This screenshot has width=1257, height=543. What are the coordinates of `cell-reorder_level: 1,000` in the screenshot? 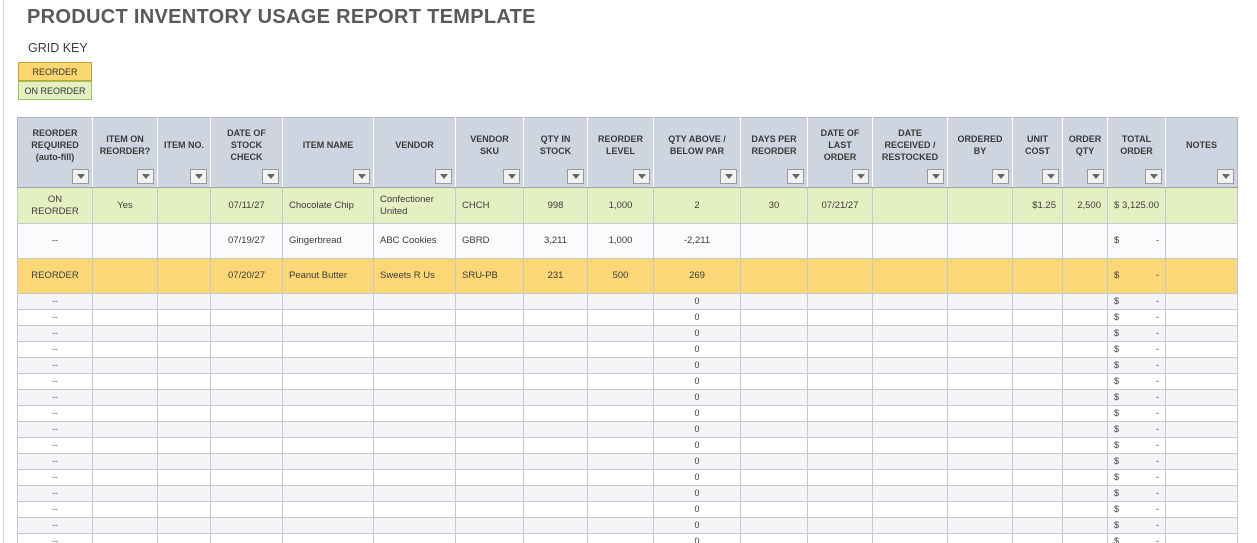 It's located at (620, 205).